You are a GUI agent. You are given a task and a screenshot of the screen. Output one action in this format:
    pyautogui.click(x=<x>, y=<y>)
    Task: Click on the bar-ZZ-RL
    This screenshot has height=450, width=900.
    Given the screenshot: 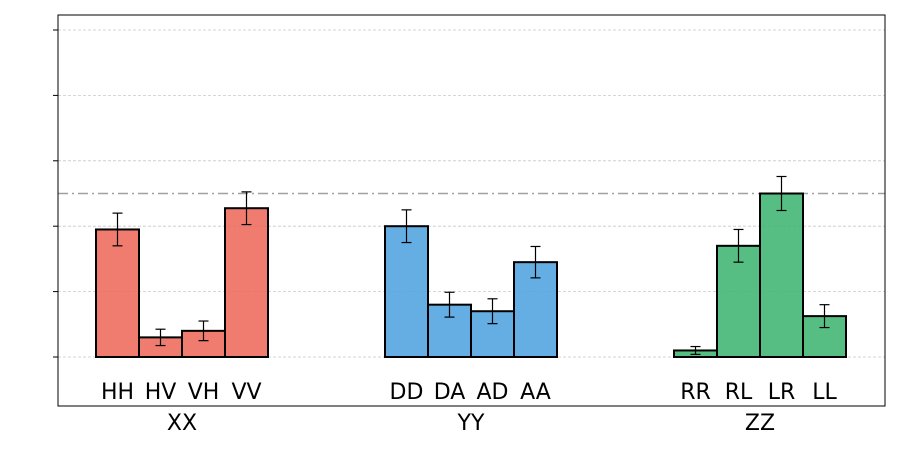 What is the action you would take?
    pyautogui.click(x=738, y=301)
    